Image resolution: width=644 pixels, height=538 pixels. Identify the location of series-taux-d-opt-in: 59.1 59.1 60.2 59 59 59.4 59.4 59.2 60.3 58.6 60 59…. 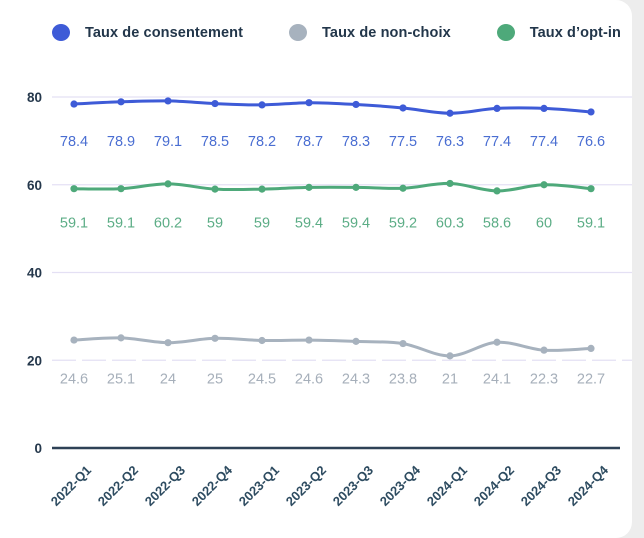
(332, 205).